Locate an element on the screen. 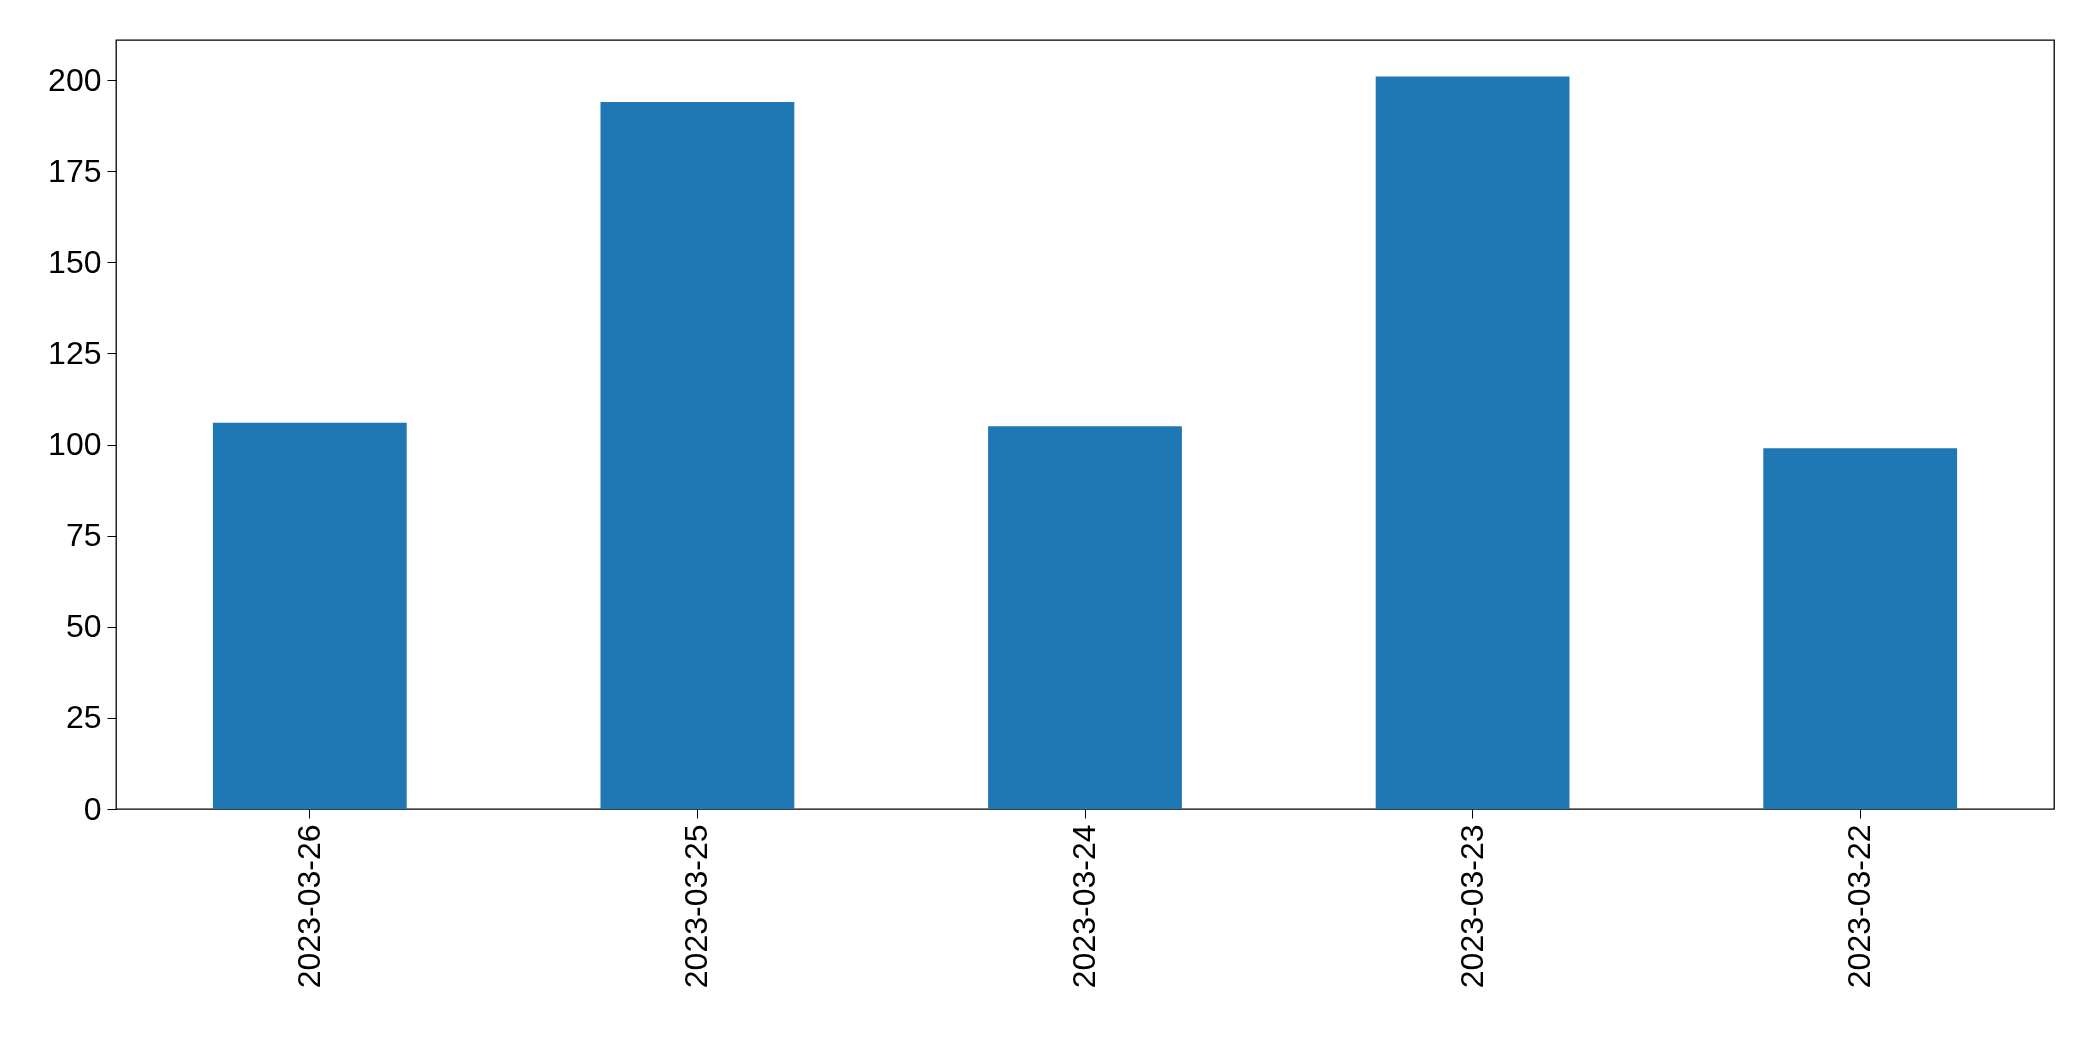 The width and height of the screenshot is (2093, 1061). y-tick-label: 150 is located at coordinates (75, 261).